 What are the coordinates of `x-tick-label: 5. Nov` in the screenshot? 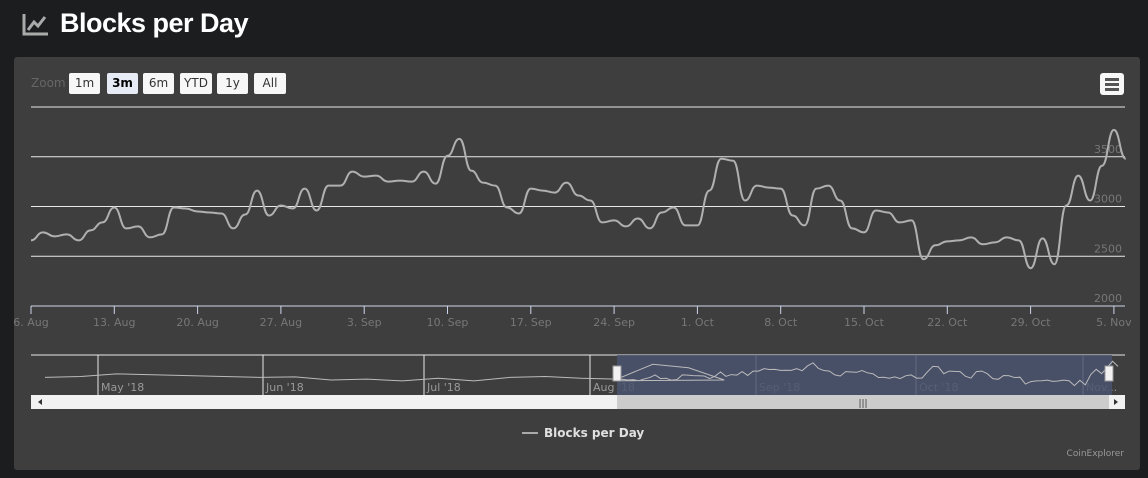 It's located at (1114, 322).